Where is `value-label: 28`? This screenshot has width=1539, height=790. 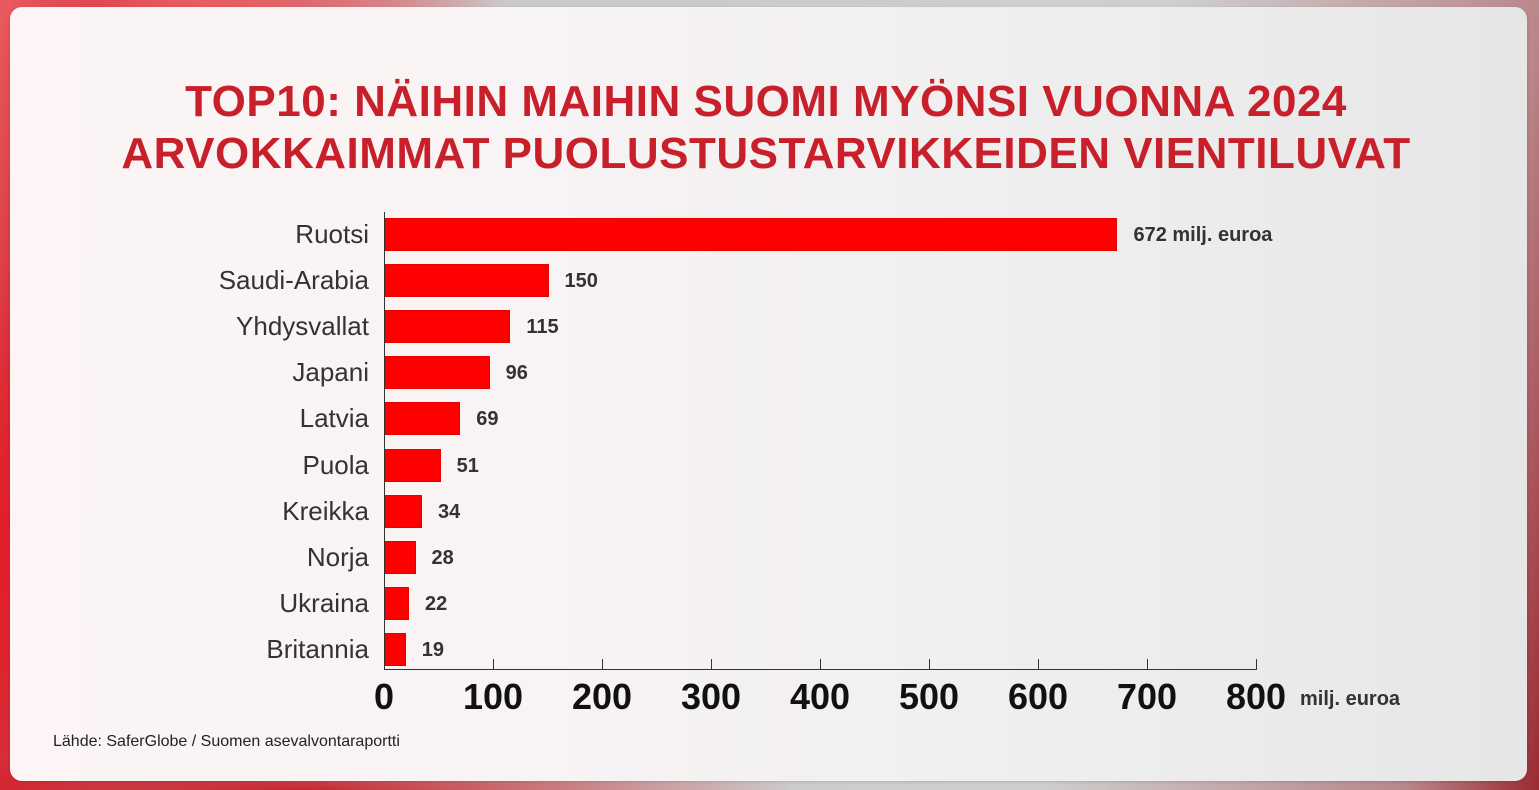
value-label: 28 is located at coordinates (442, 557).